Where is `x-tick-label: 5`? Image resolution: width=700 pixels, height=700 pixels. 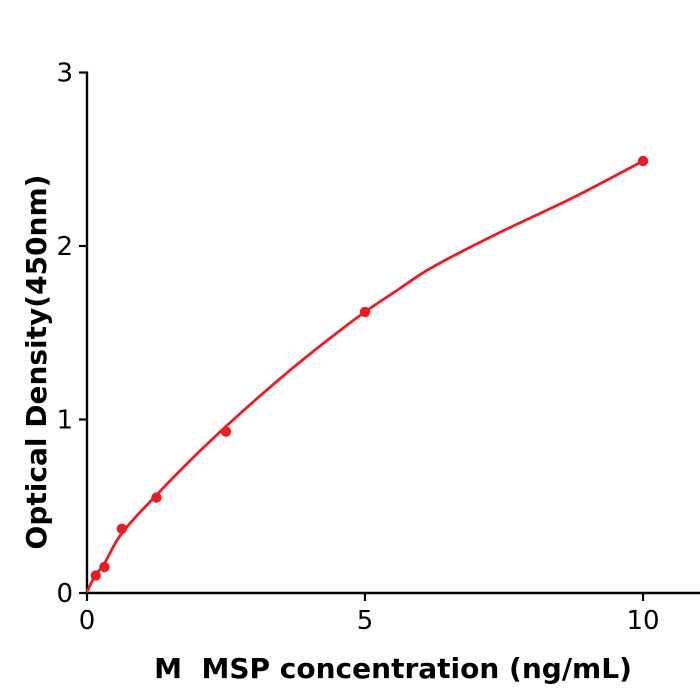
x-tick-label: 5 is located at coordinates (365, 621).